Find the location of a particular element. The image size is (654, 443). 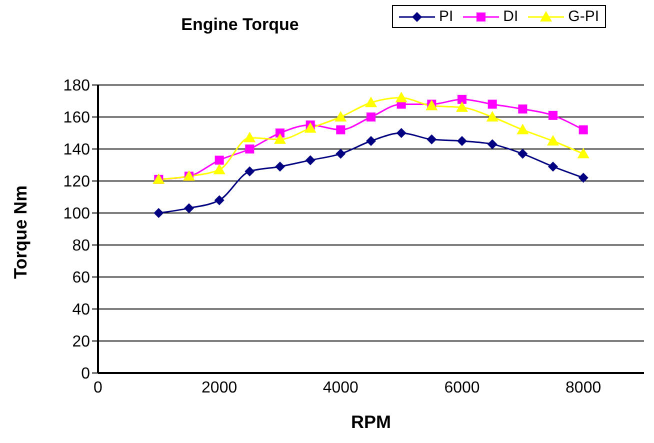

y-tick-label: 160 is located at coordinates (76, 118).